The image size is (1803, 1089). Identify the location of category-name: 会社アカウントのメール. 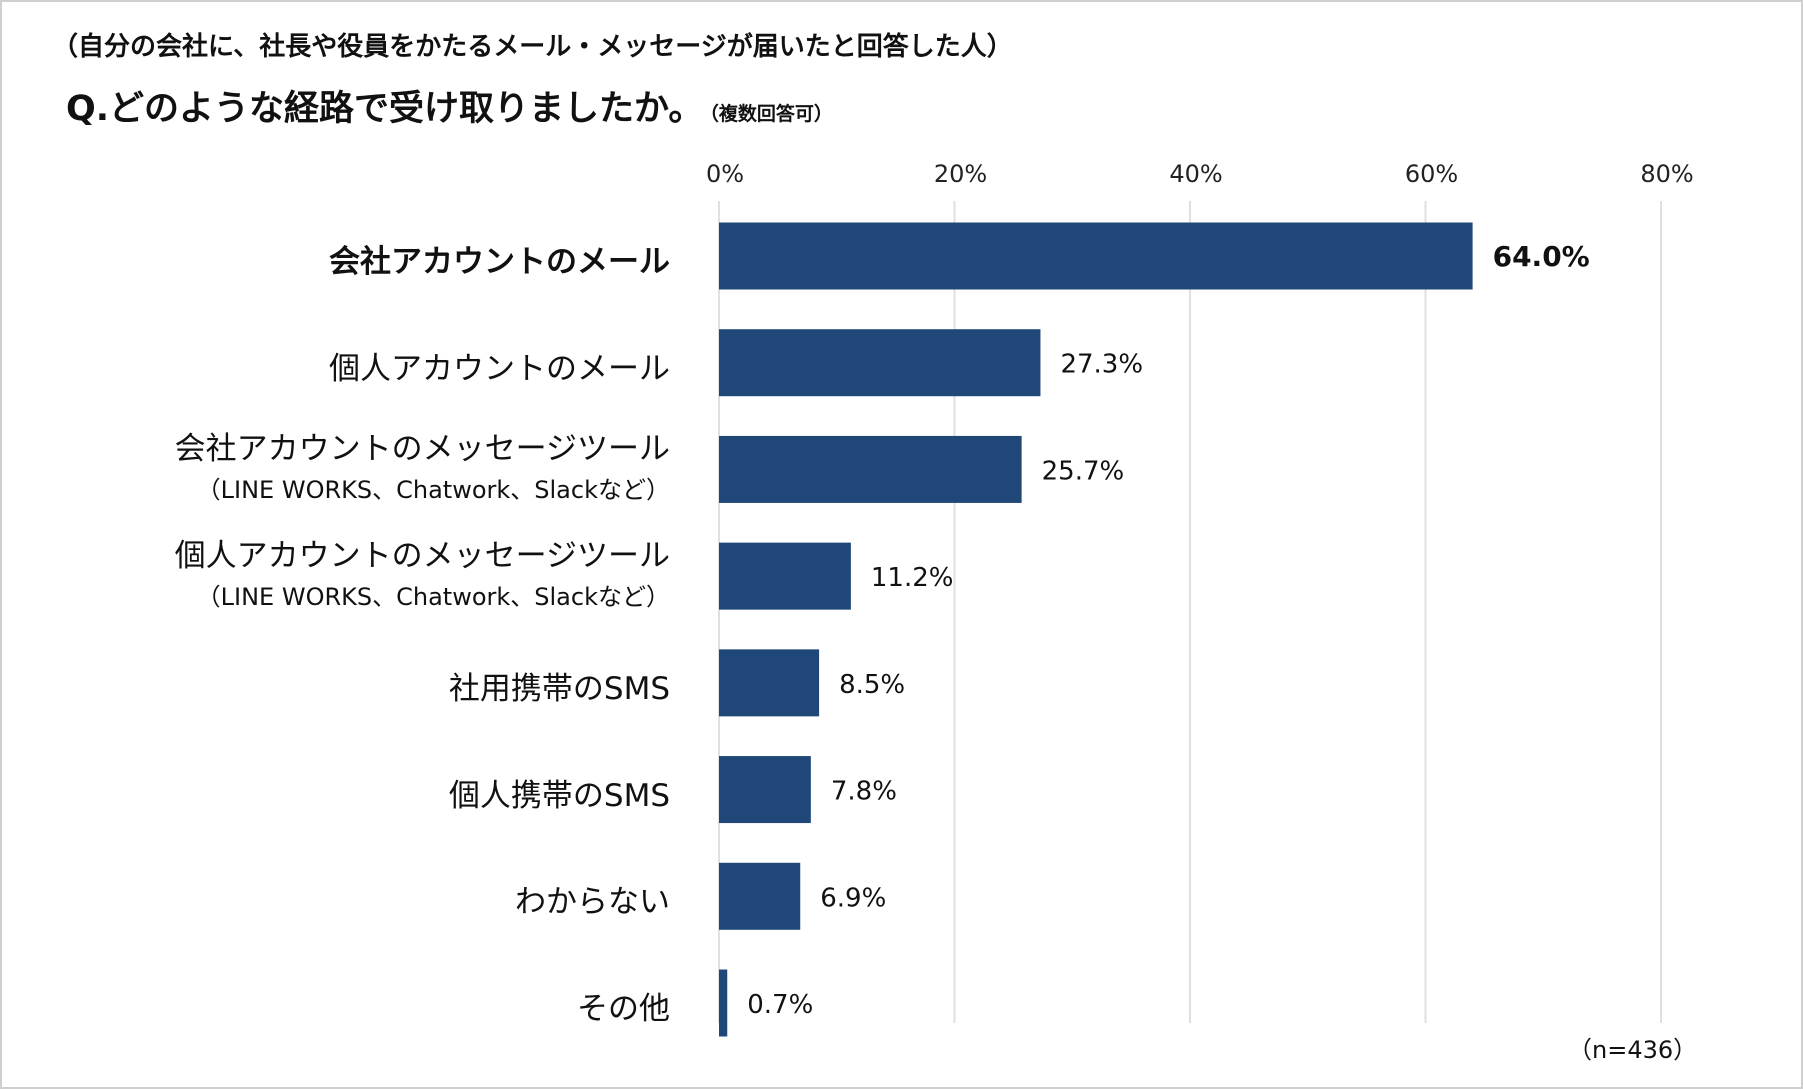
(499, 262).